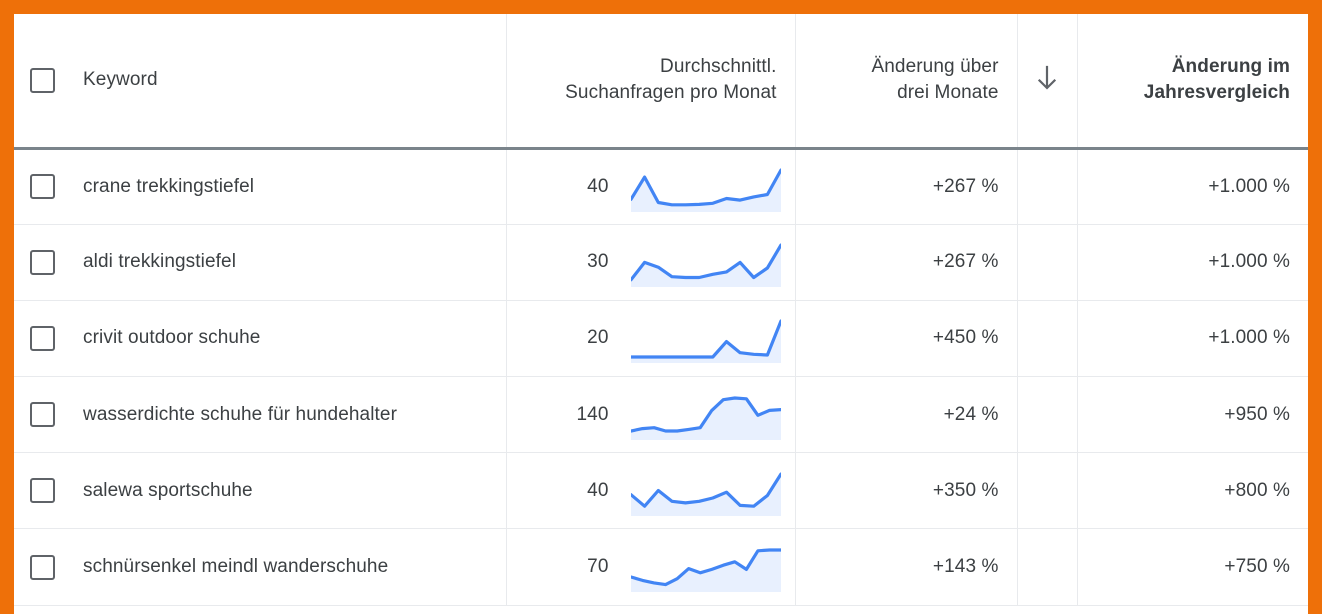  What do you see at coordinates (1047, 78) in the screenshot?
I see `arrow-down-icon` at bounding box center [1047, 78].